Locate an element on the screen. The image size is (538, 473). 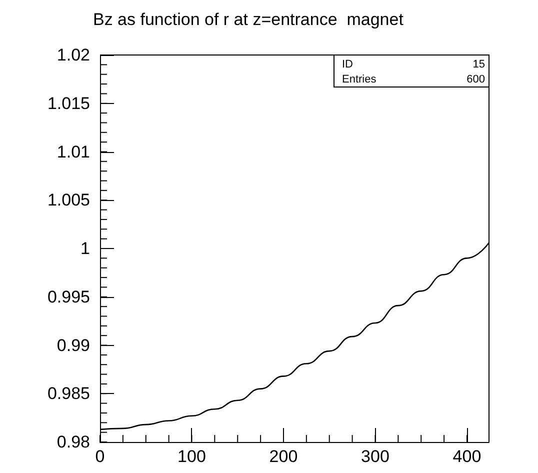
y-tick-label: 0.99 is located at coordinates (73, 345).